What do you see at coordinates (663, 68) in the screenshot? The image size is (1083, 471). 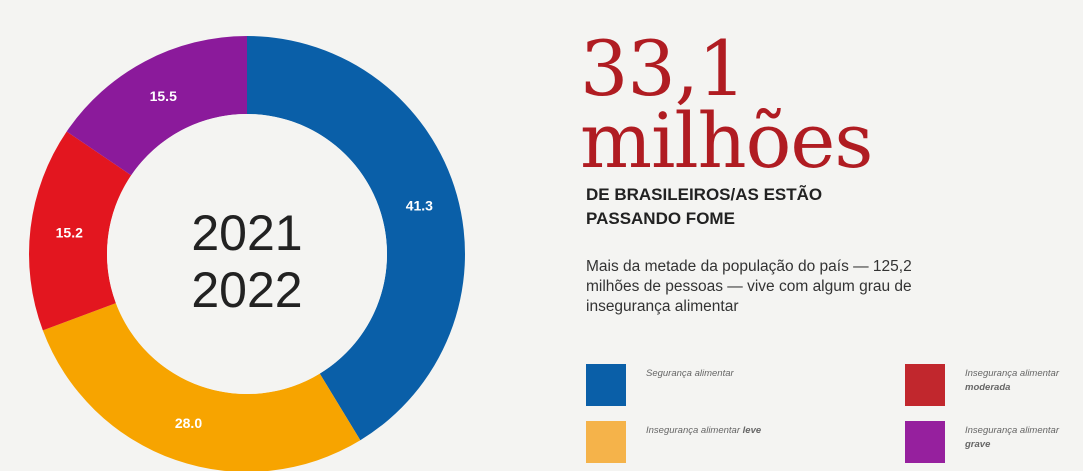 I see `headline-number: 33,1` at bounding box center [663, 68].